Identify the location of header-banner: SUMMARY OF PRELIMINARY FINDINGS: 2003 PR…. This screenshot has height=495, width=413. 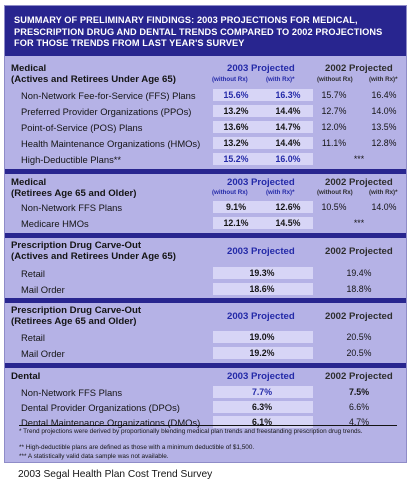
(205, 31).